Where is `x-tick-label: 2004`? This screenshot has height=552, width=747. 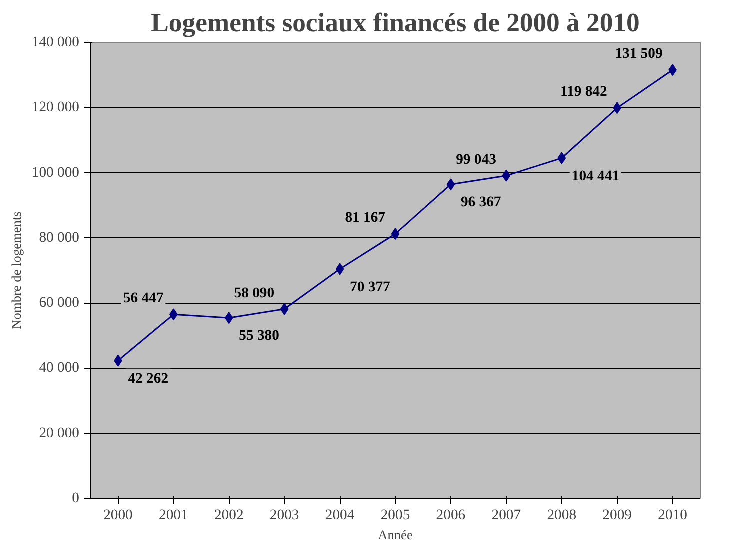
x-tick-label: 2004 is located at coordinates (340, 516).